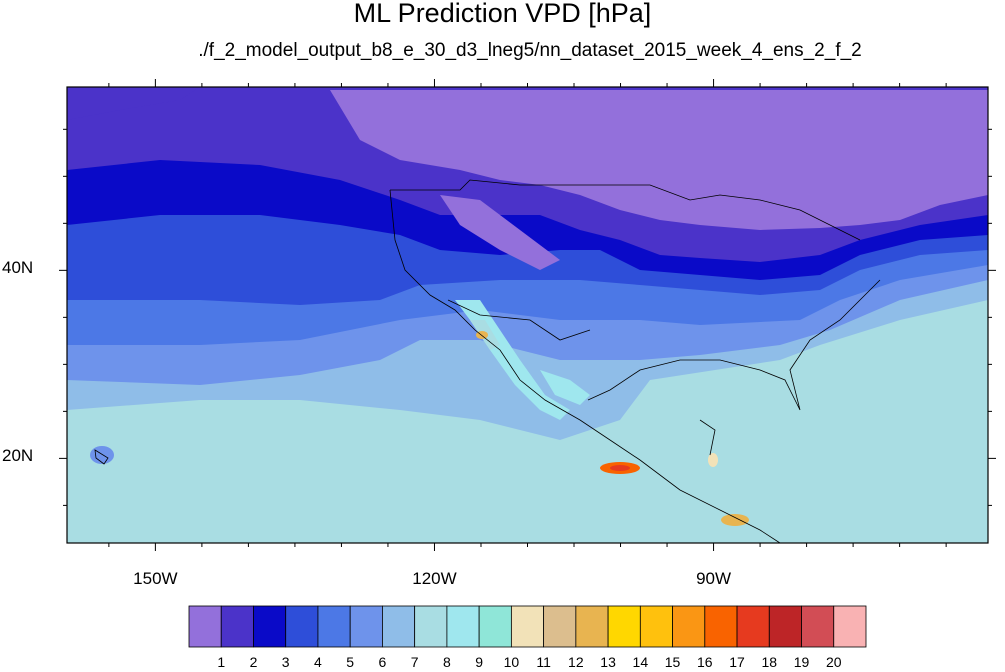 This screenshot has height=672, width=1005. I want to click on vpd-hotspot-yucatan, so click(713, 460).